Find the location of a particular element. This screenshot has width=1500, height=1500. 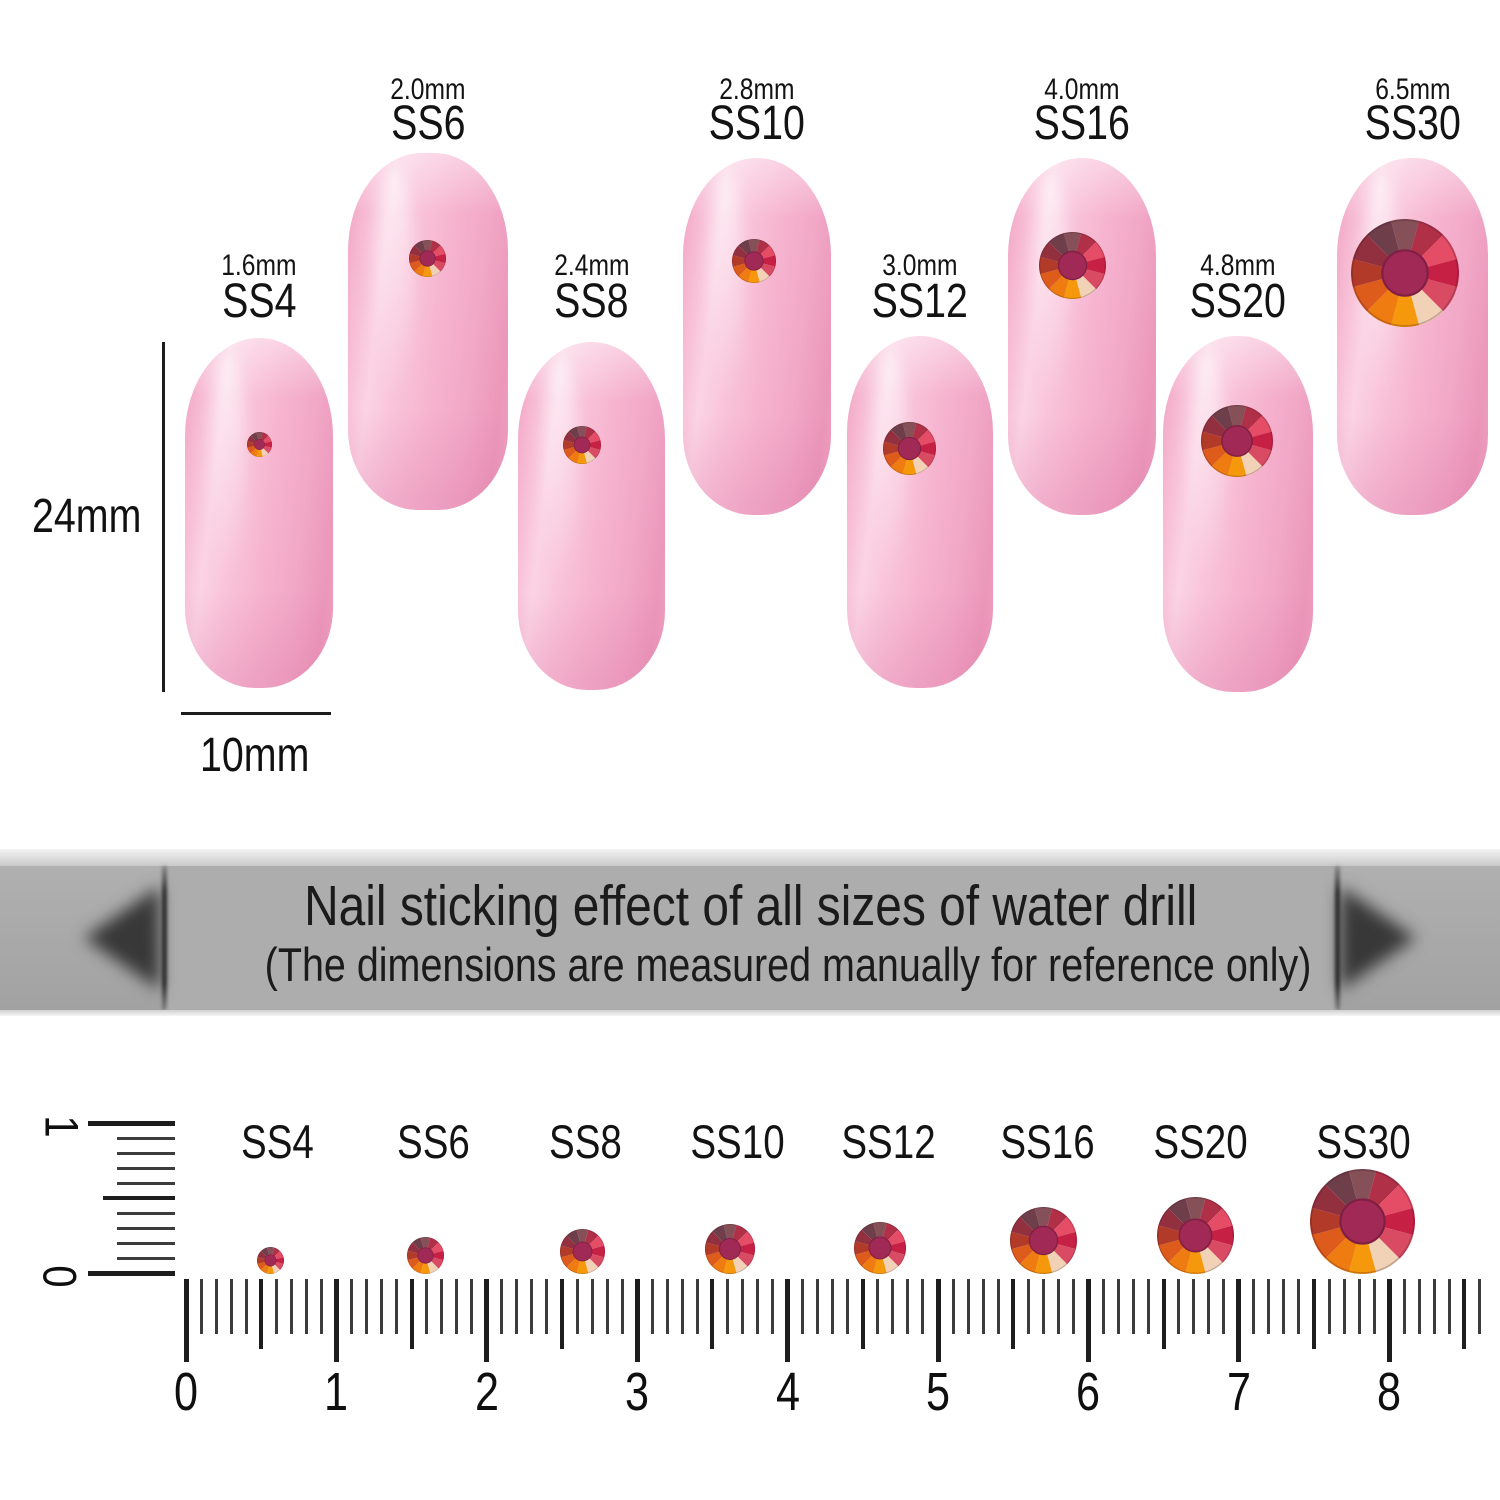

mm-value: 2.4mm is located at coordinates (591, 265).